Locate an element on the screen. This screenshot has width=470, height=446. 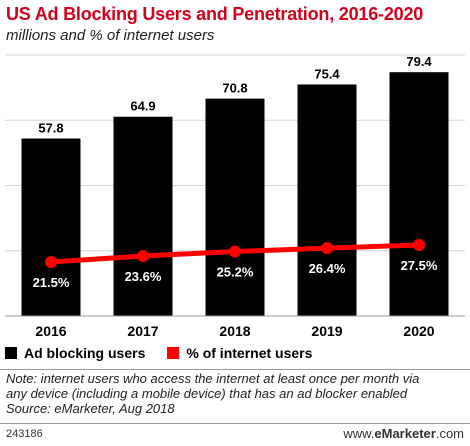
legend: Ad blocking users % of internet users is located at coordinates (169, 353).